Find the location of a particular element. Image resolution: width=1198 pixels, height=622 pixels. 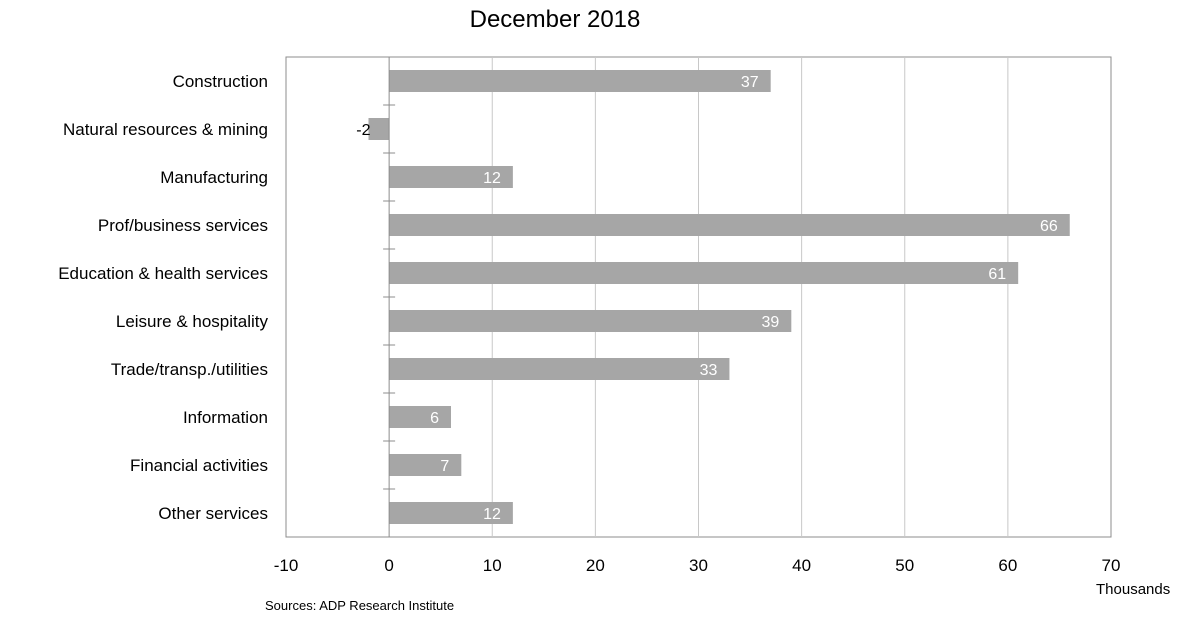

x-tick-label: 10 is located at coordinates (492, 565).